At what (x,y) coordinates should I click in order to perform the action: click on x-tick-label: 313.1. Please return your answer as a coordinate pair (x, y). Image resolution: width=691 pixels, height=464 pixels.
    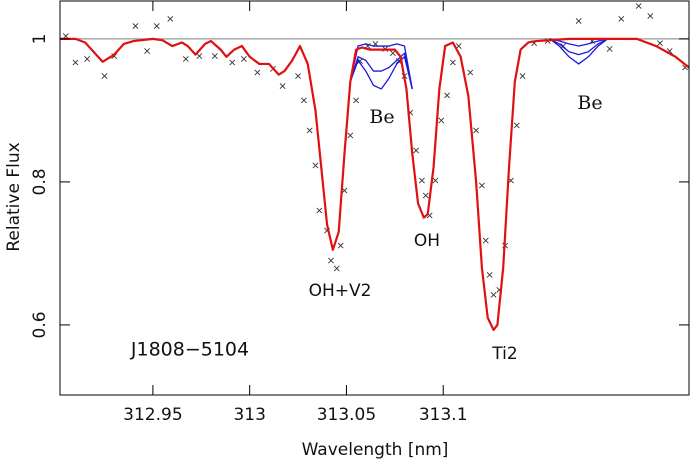
    Looking at the image, I should click on (443, 415).